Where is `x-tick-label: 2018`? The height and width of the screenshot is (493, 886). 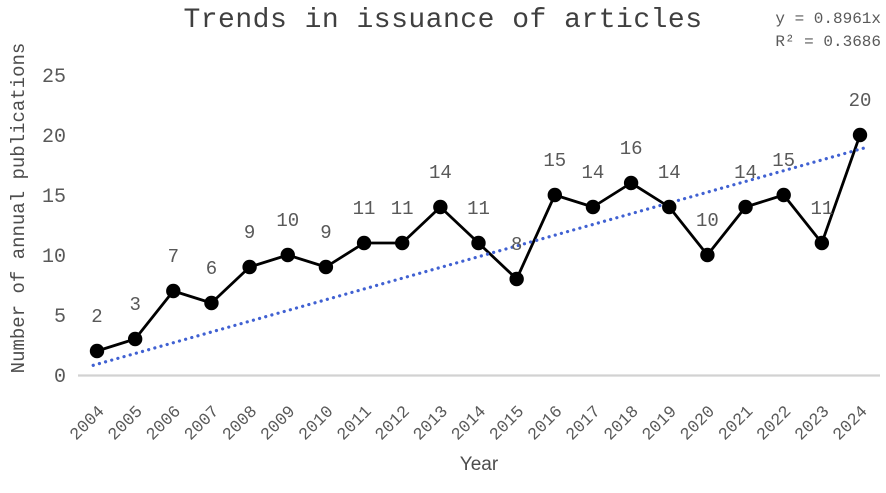 x-tick-label: 2018 is located at coordinates (622, 424).